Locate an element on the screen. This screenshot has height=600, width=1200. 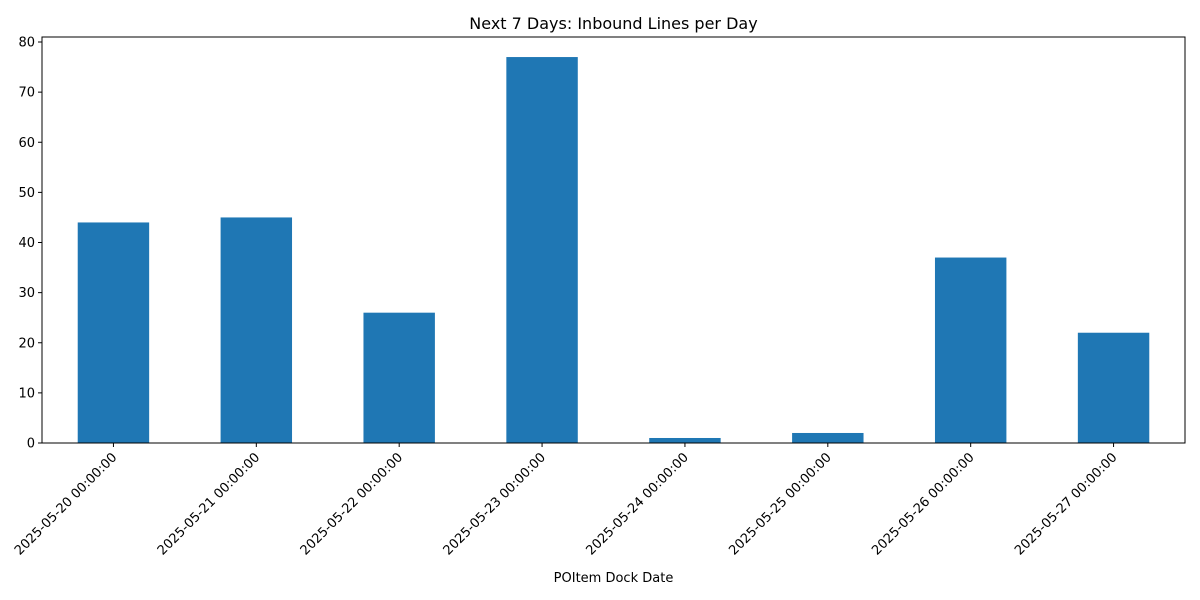
y-tick-label: 10 is located at coordinates (26, 393).